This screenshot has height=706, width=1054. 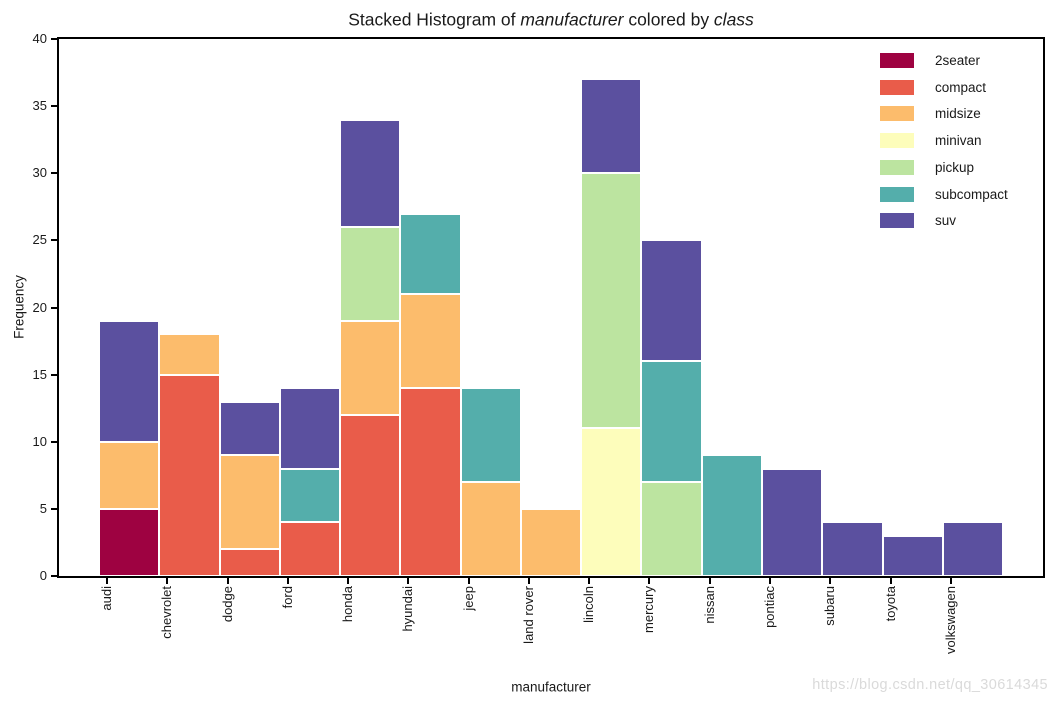 I want to click on x-tick-pontiac, so click(x=769, y=581).